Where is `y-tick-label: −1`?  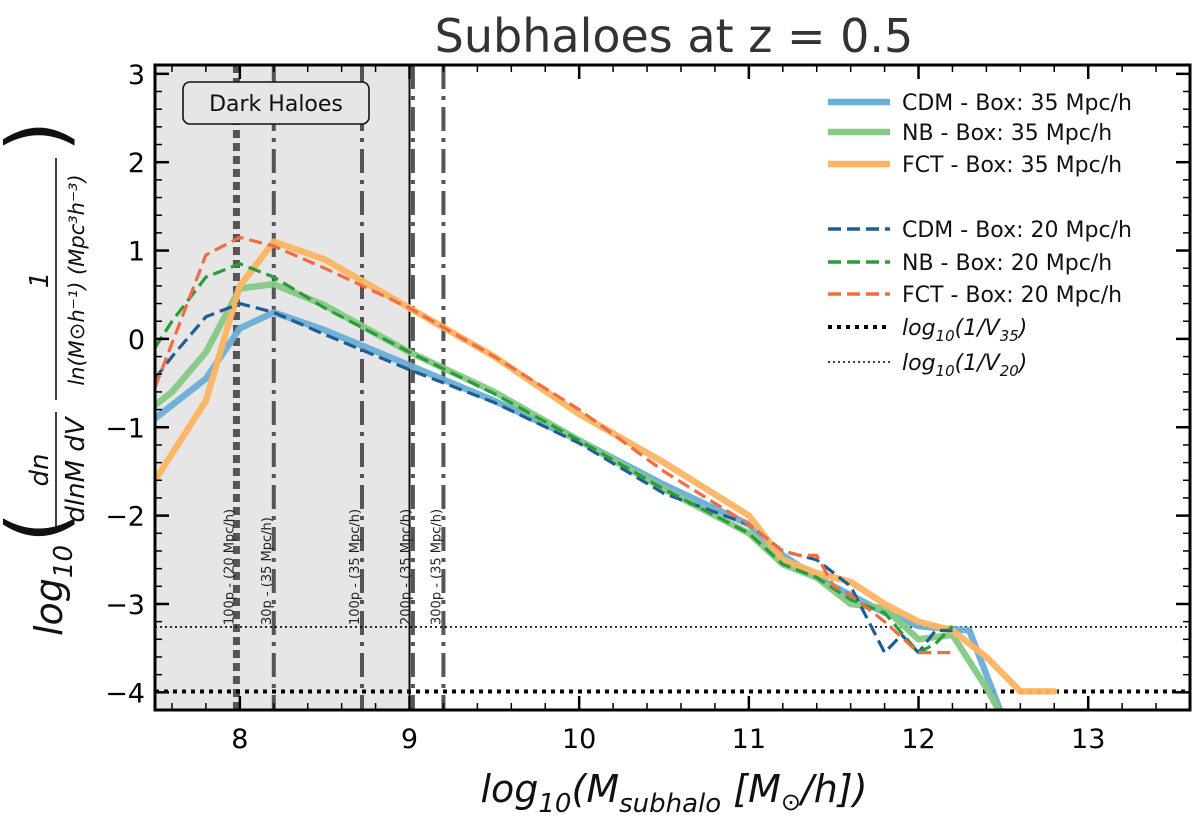 y-tick-label: −1 is located at coordinates (125, 428).